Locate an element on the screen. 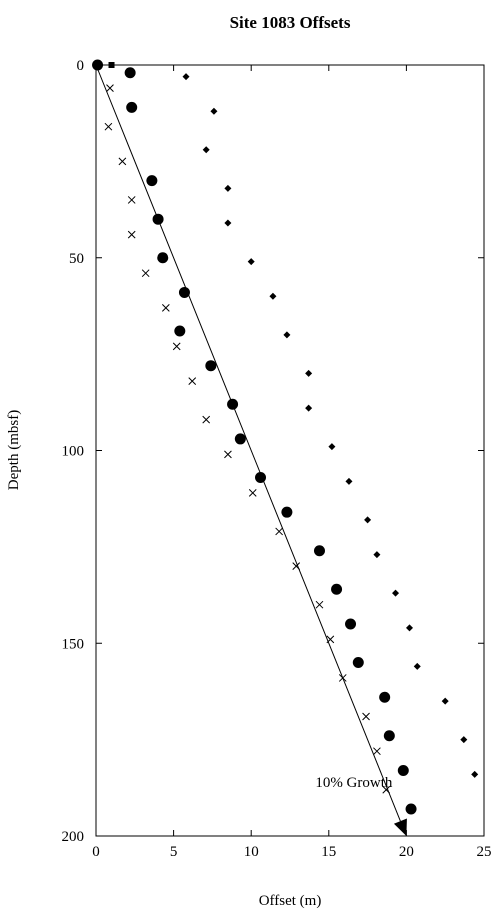 This screenshot has height=919, width=503. x-tick-label: 25 is located at coordinates (484, 852).